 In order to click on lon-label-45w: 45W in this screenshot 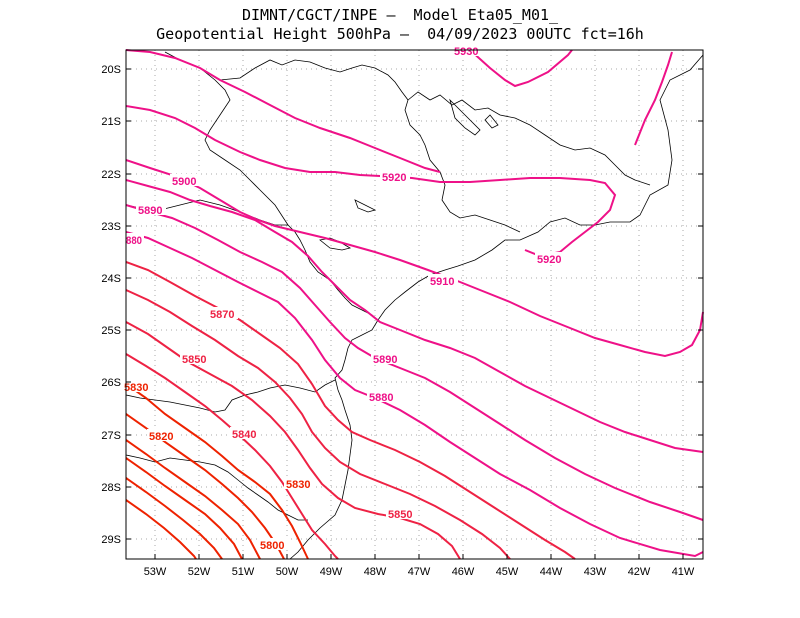, I will do `click(507, 572)`.